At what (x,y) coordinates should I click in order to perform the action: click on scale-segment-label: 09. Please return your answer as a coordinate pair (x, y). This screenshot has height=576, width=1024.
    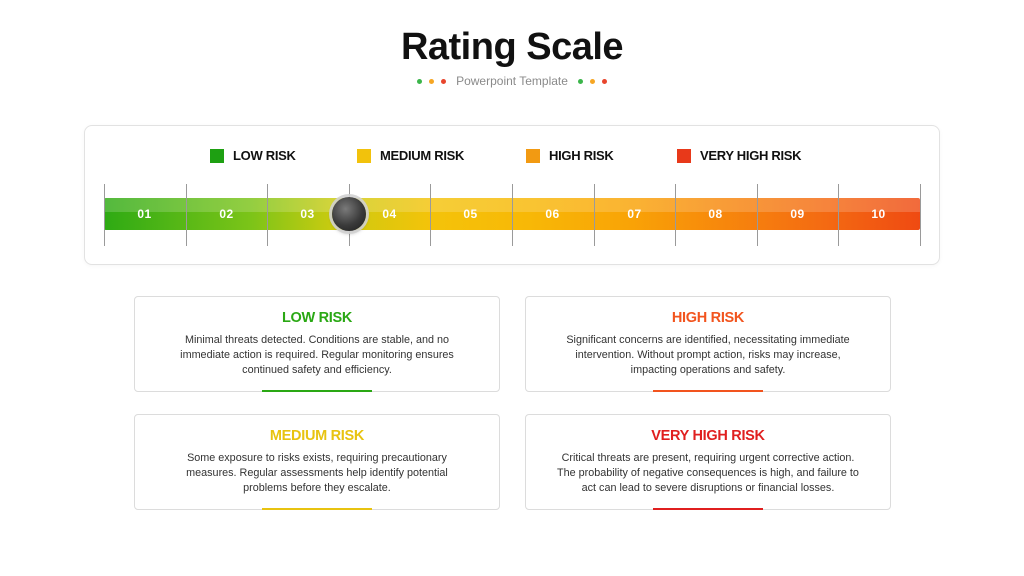
    Looking at the image, I should click on (797, 214).